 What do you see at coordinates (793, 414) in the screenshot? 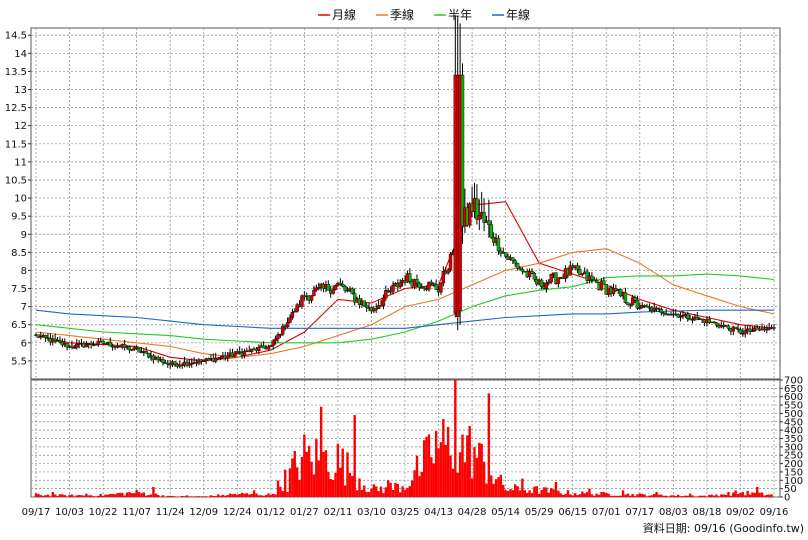
I see `volume-y-tick-label: 500` at bounding box center [793, 414].